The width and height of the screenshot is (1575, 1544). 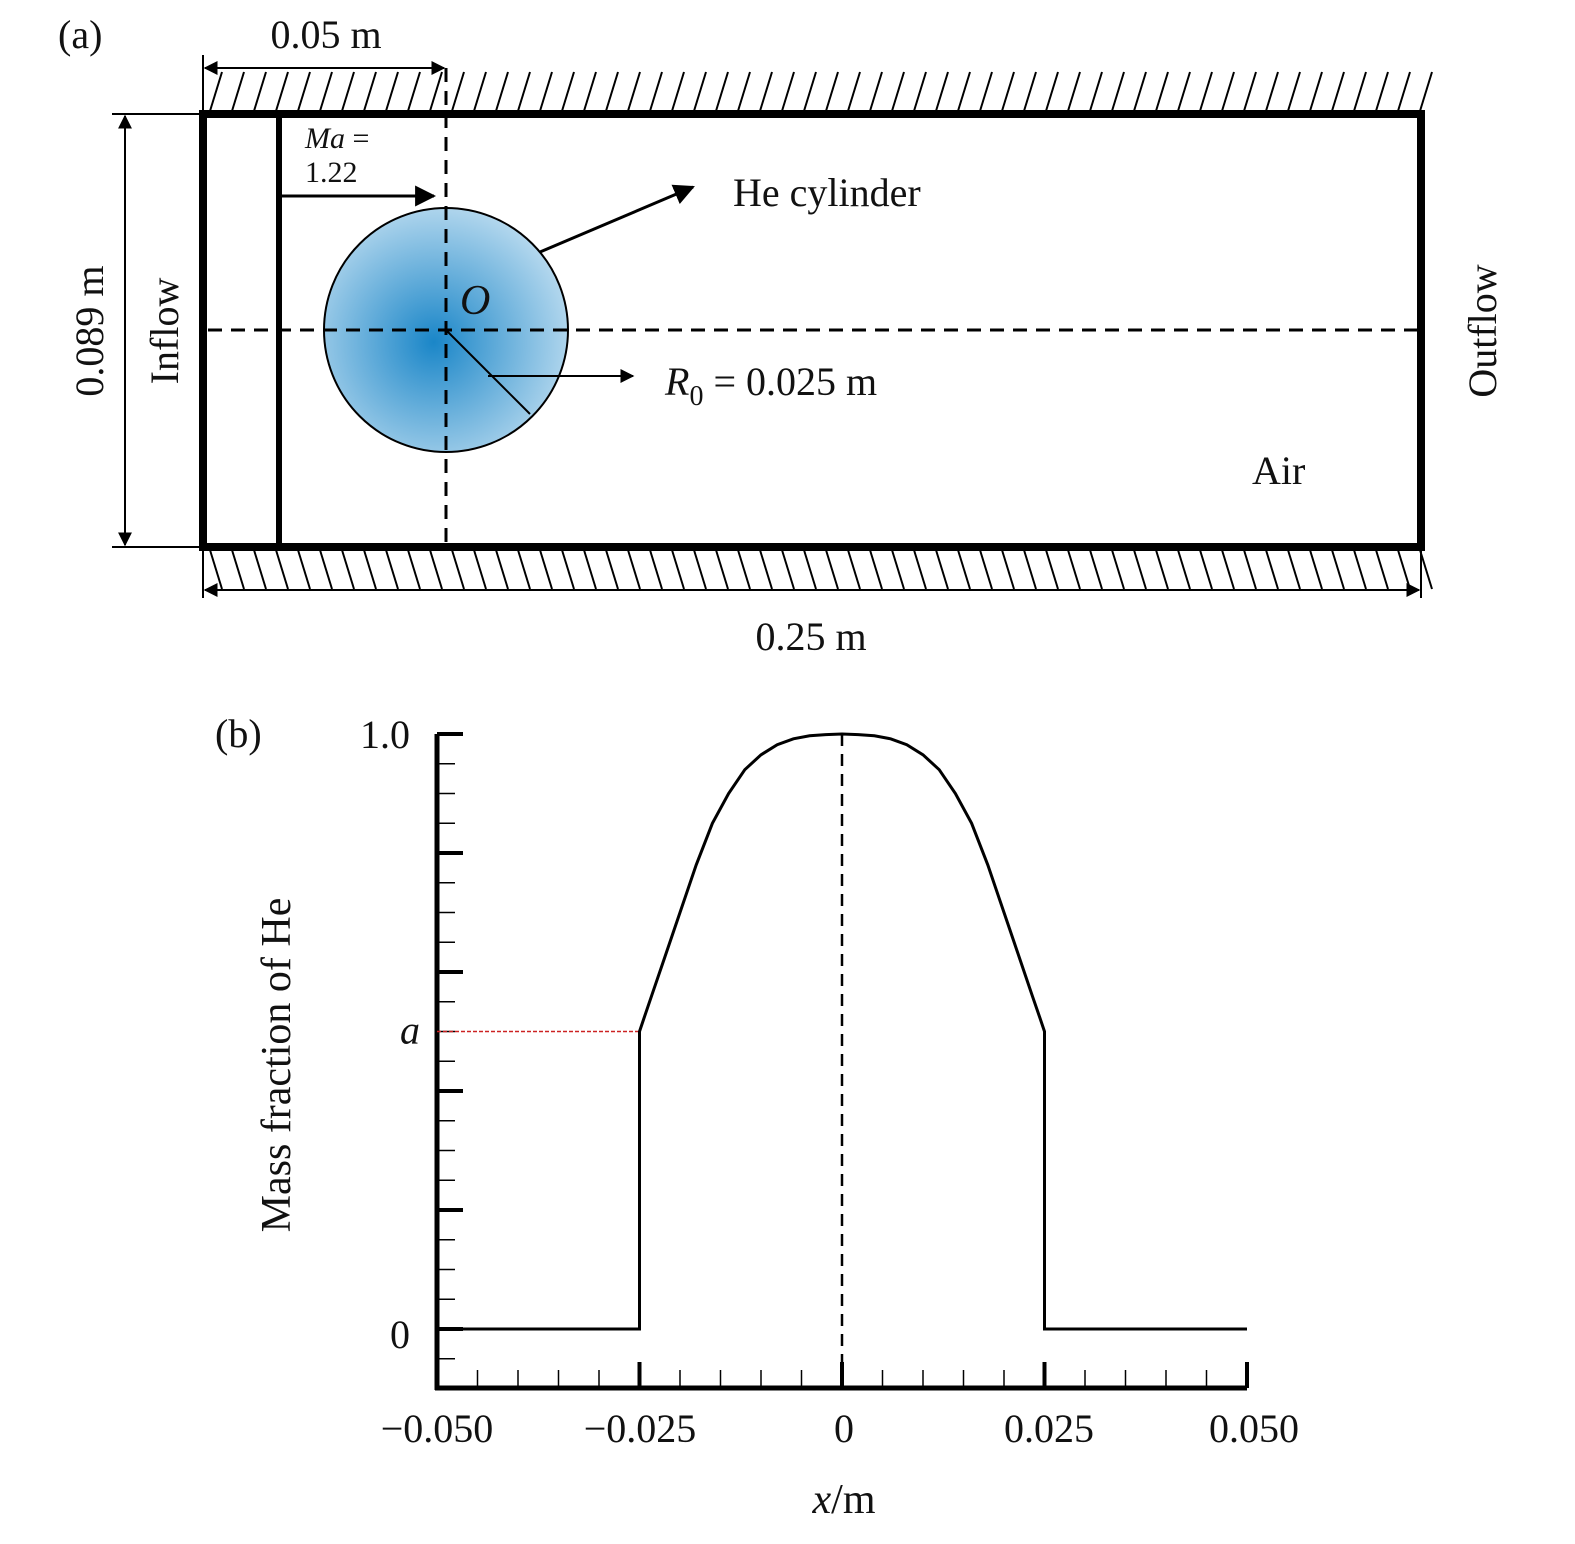 What do you see at coordinates (770, 385) in the screenshot?
I see `radius-label: R0 = 0.025 m` at bounding box center [770, 385].